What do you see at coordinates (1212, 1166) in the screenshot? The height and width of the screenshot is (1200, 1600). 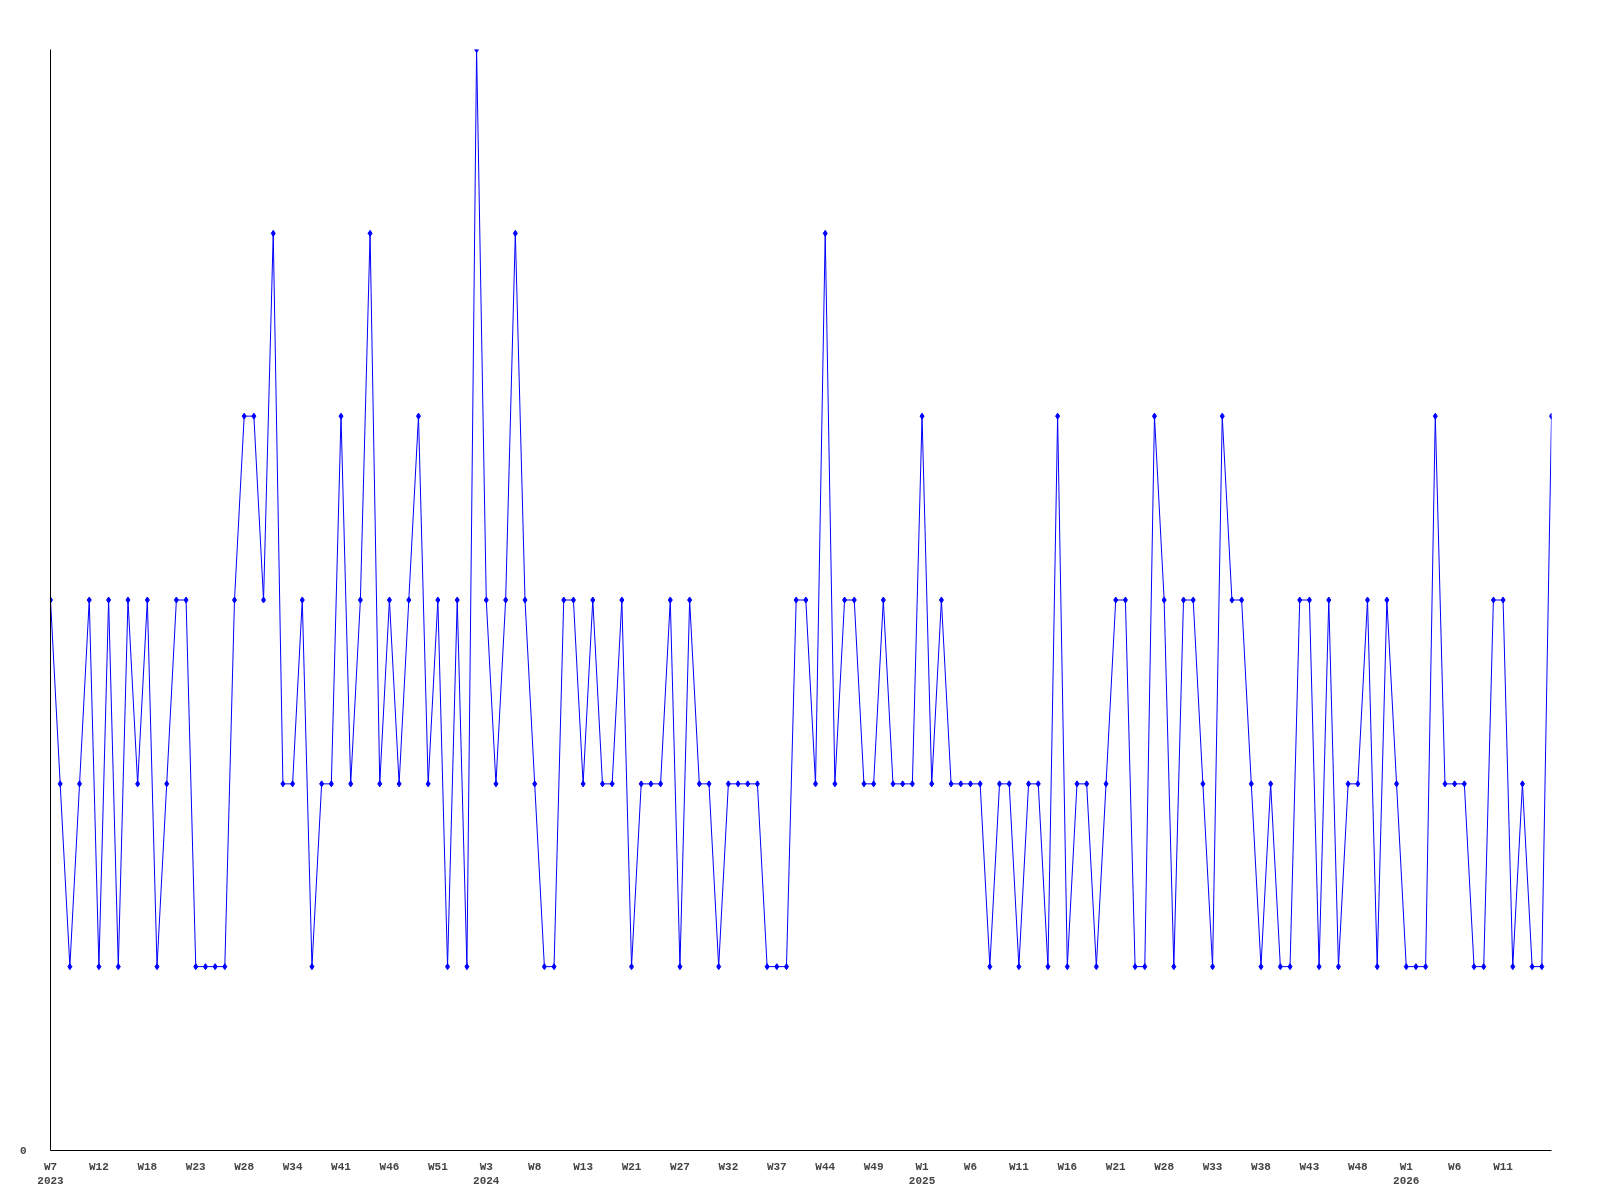 I see `x-tick-label: W33` at bounding box center [1212, 1166].